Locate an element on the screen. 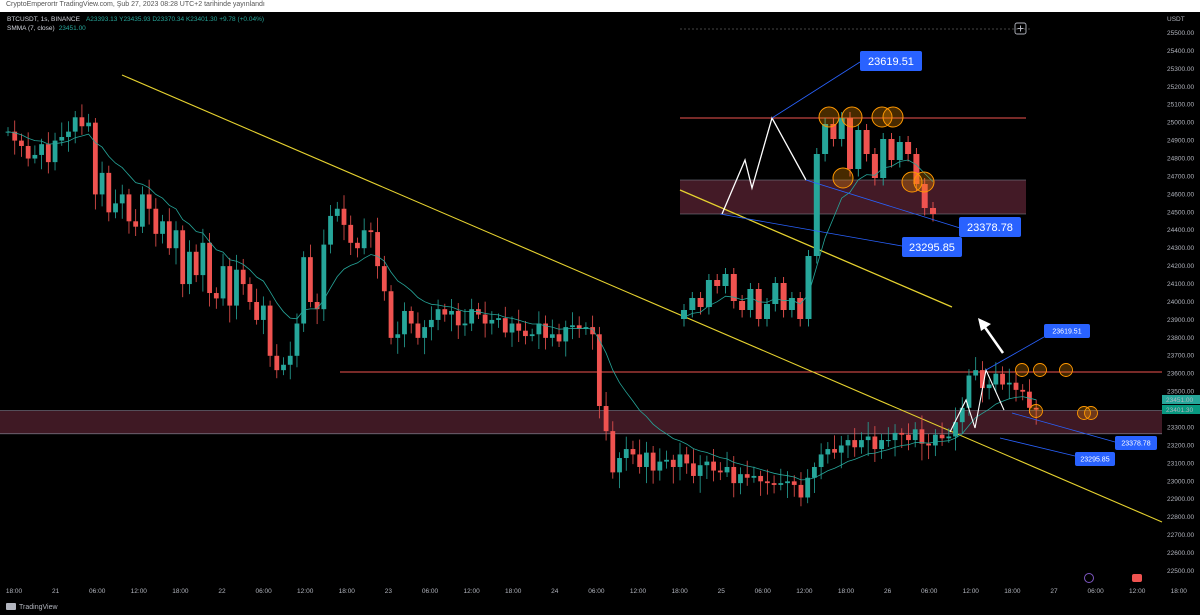 This screenshot has height=615, width=1200. inset-target-mid-label-box is located at coordinates (990, 227).